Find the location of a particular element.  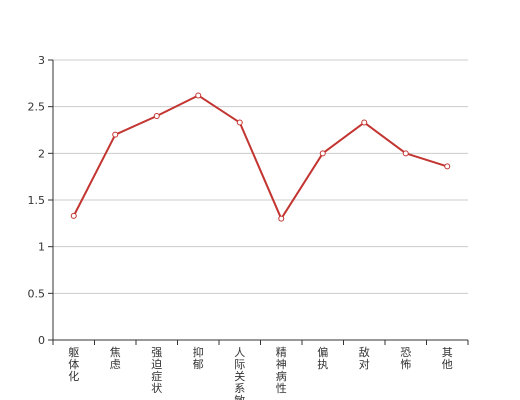

y-tick-label: 2.5 is located at coordinates (37, 107).